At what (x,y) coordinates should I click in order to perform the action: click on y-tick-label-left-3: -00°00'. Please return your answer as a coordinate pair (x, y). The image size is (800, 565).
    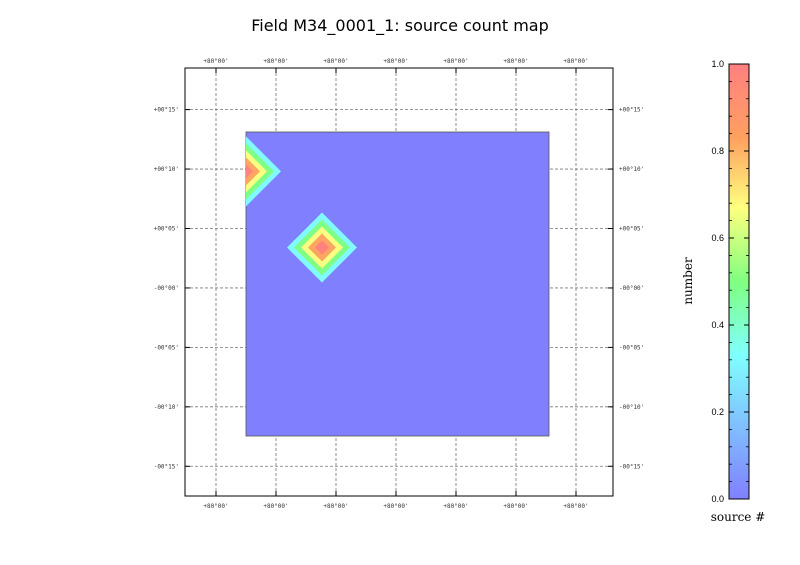
    Looking at the image, I should click on (166, 288).